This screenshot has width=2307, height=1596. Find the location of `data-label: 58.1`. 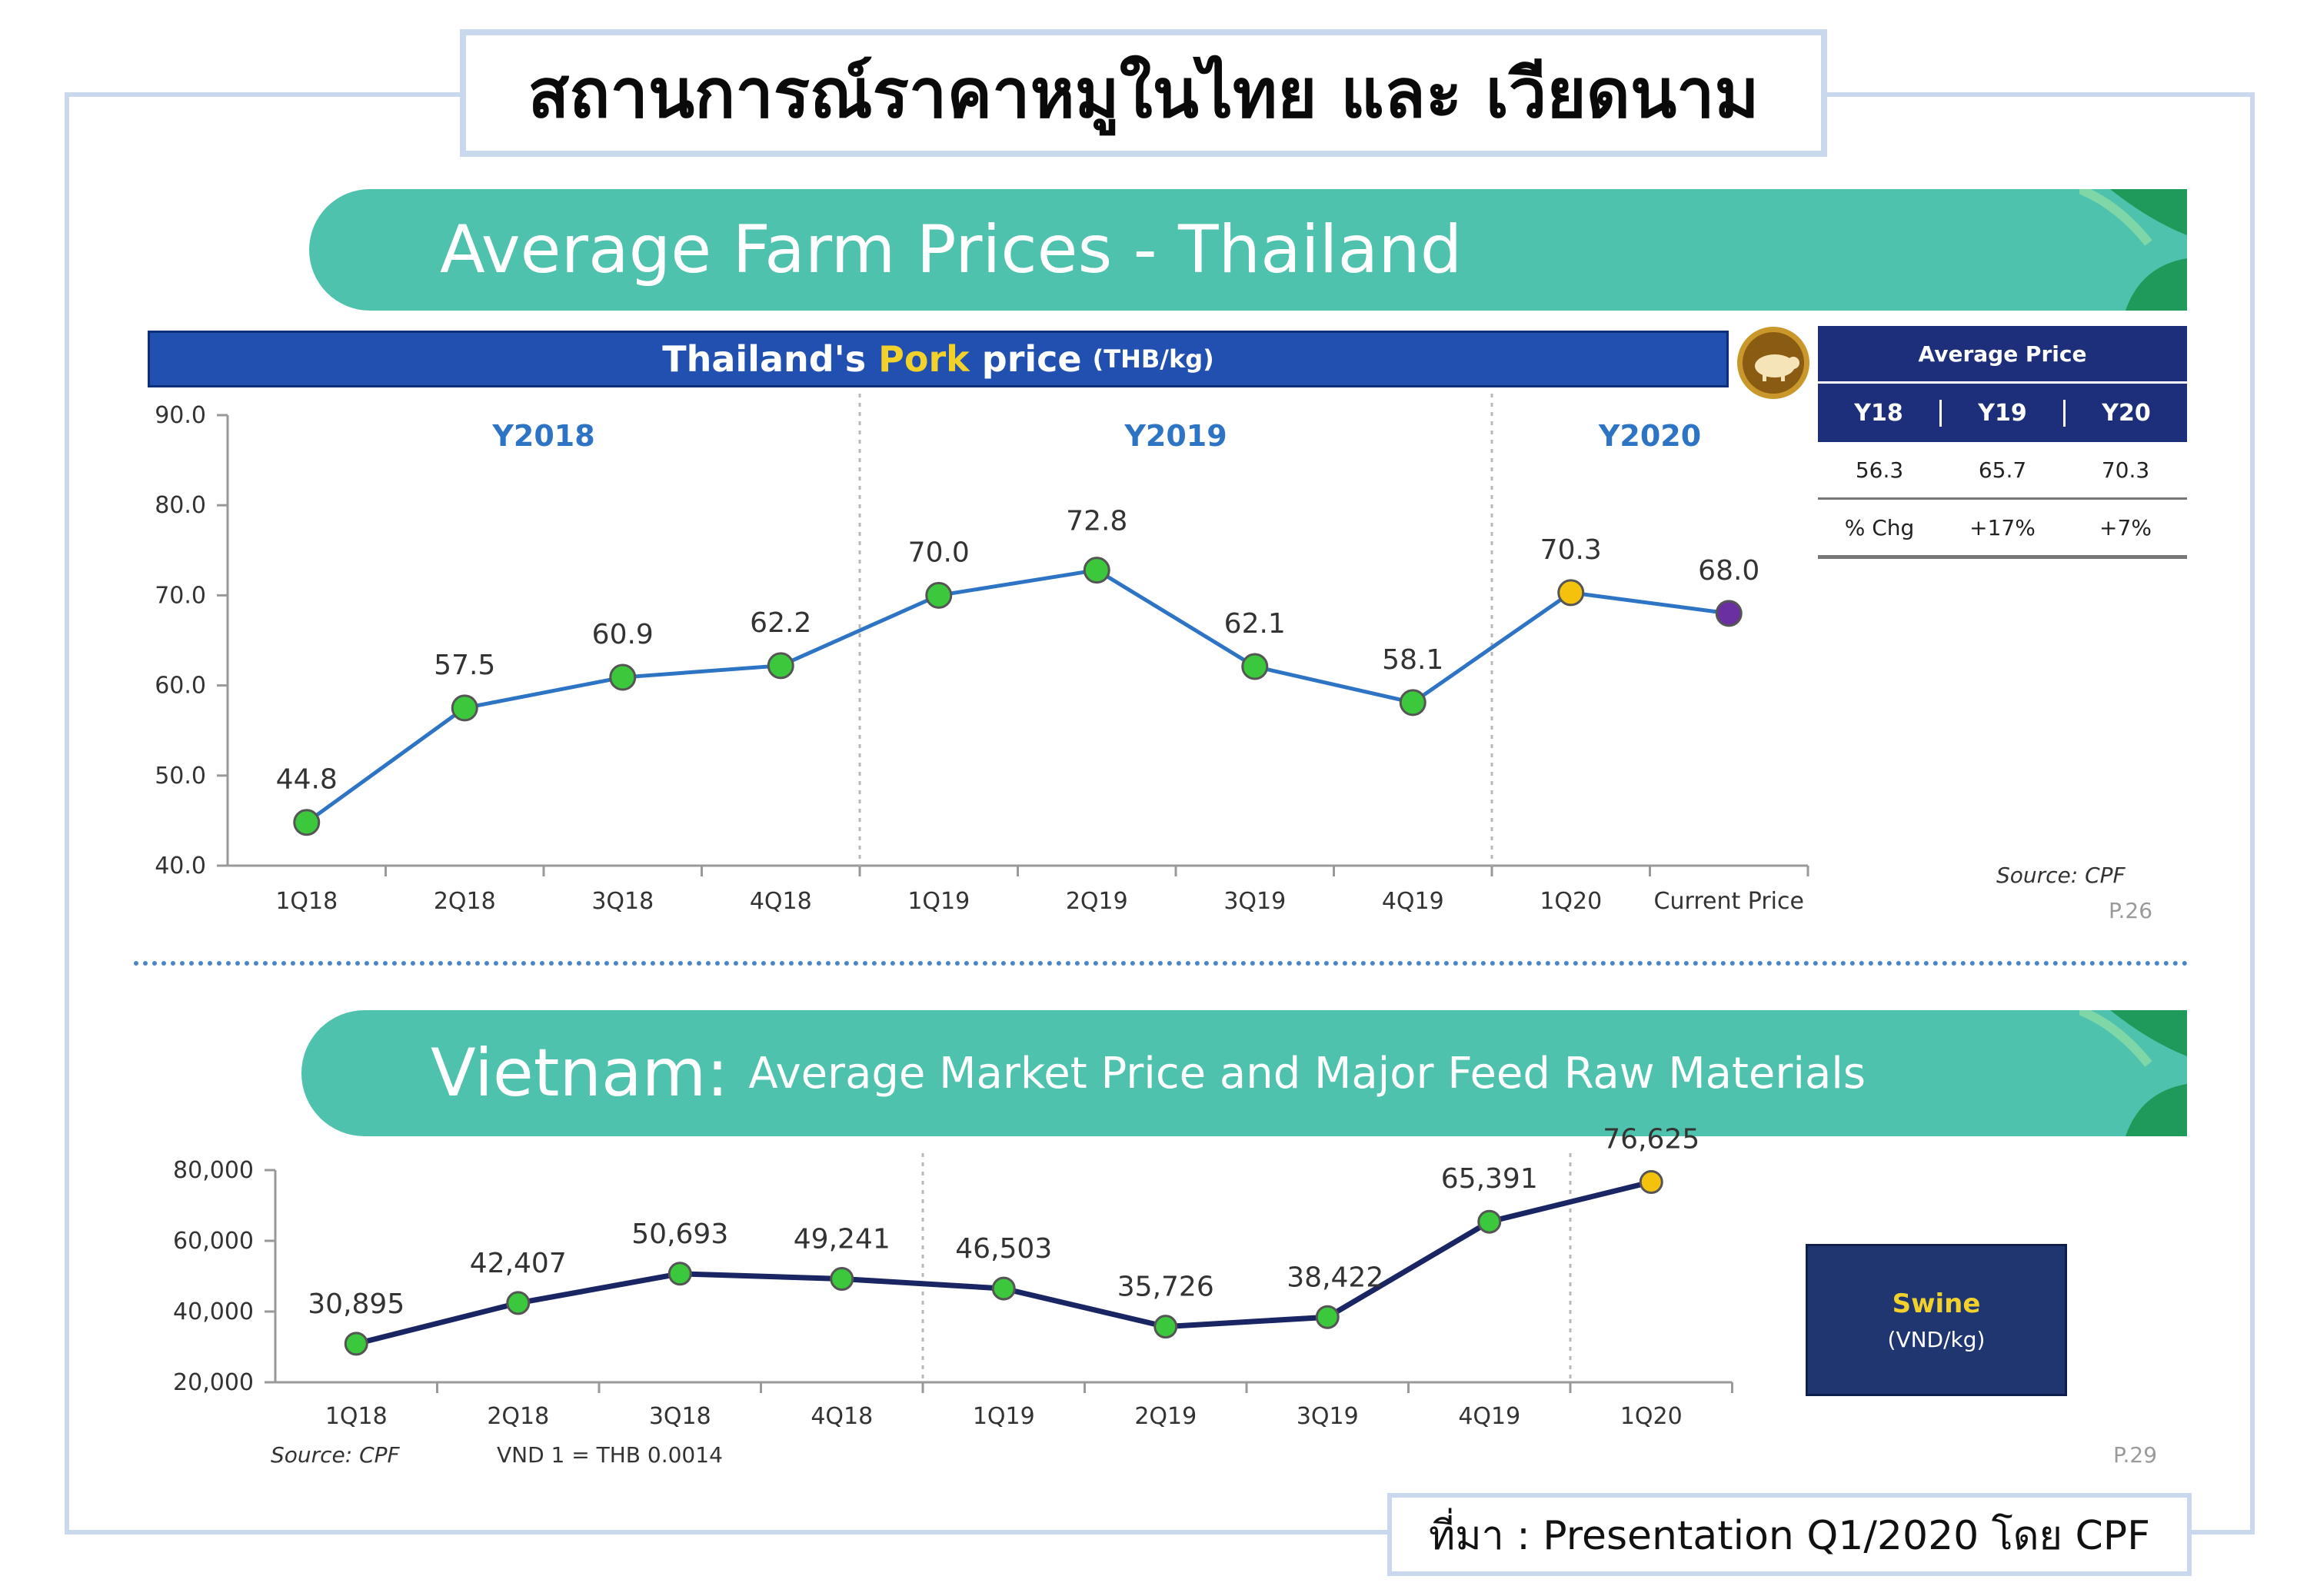

data-label: 58.1 is located at coordinates (1412, 660).